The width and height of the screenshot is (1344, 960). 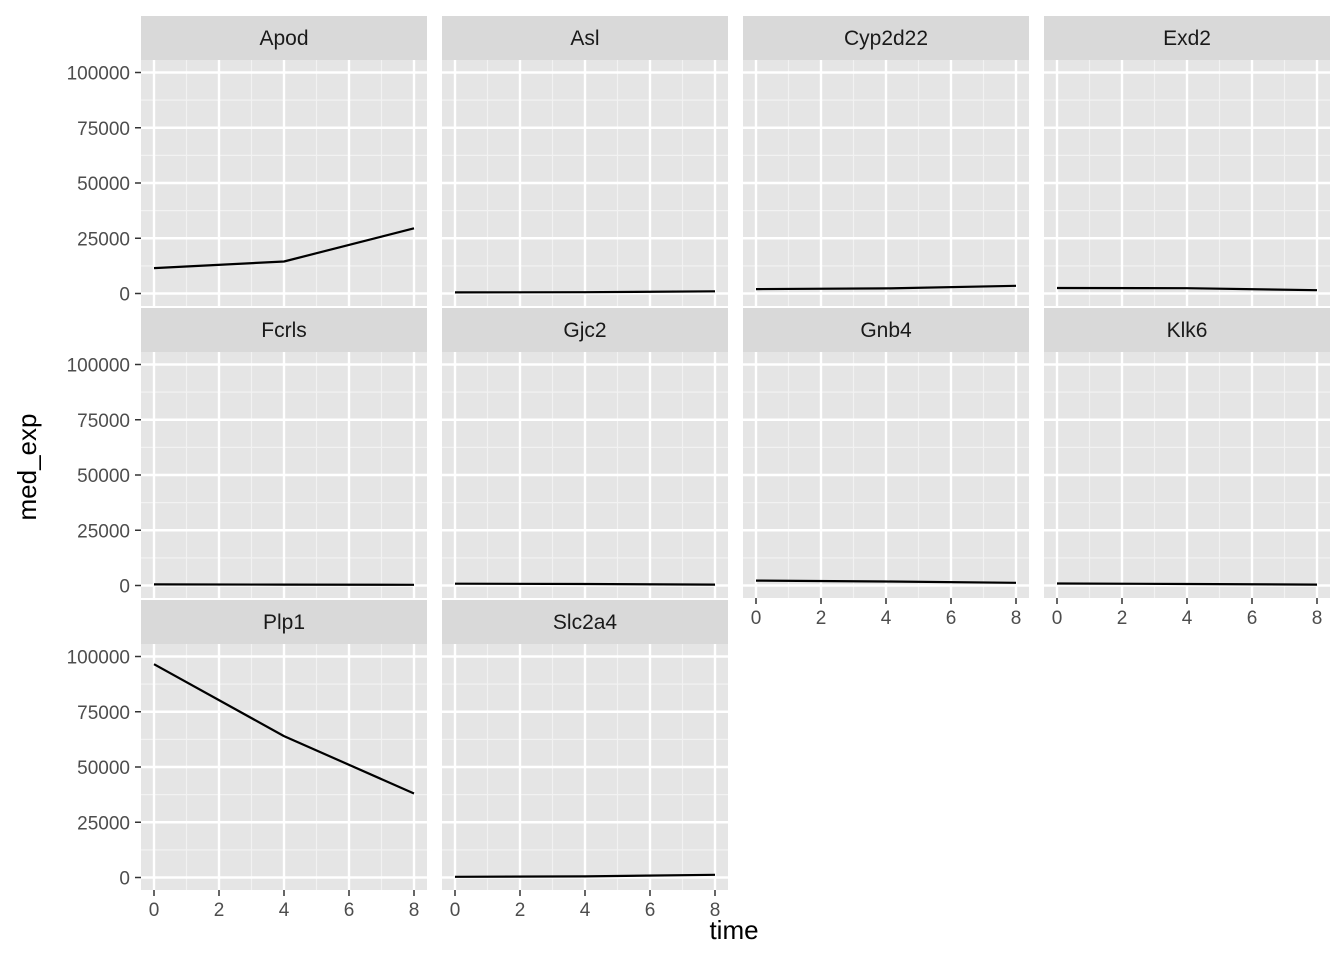 What do you see at coordinates (585, 292) in the screenshot?
I see `series-line-asl` at bounding box center [585, 292].